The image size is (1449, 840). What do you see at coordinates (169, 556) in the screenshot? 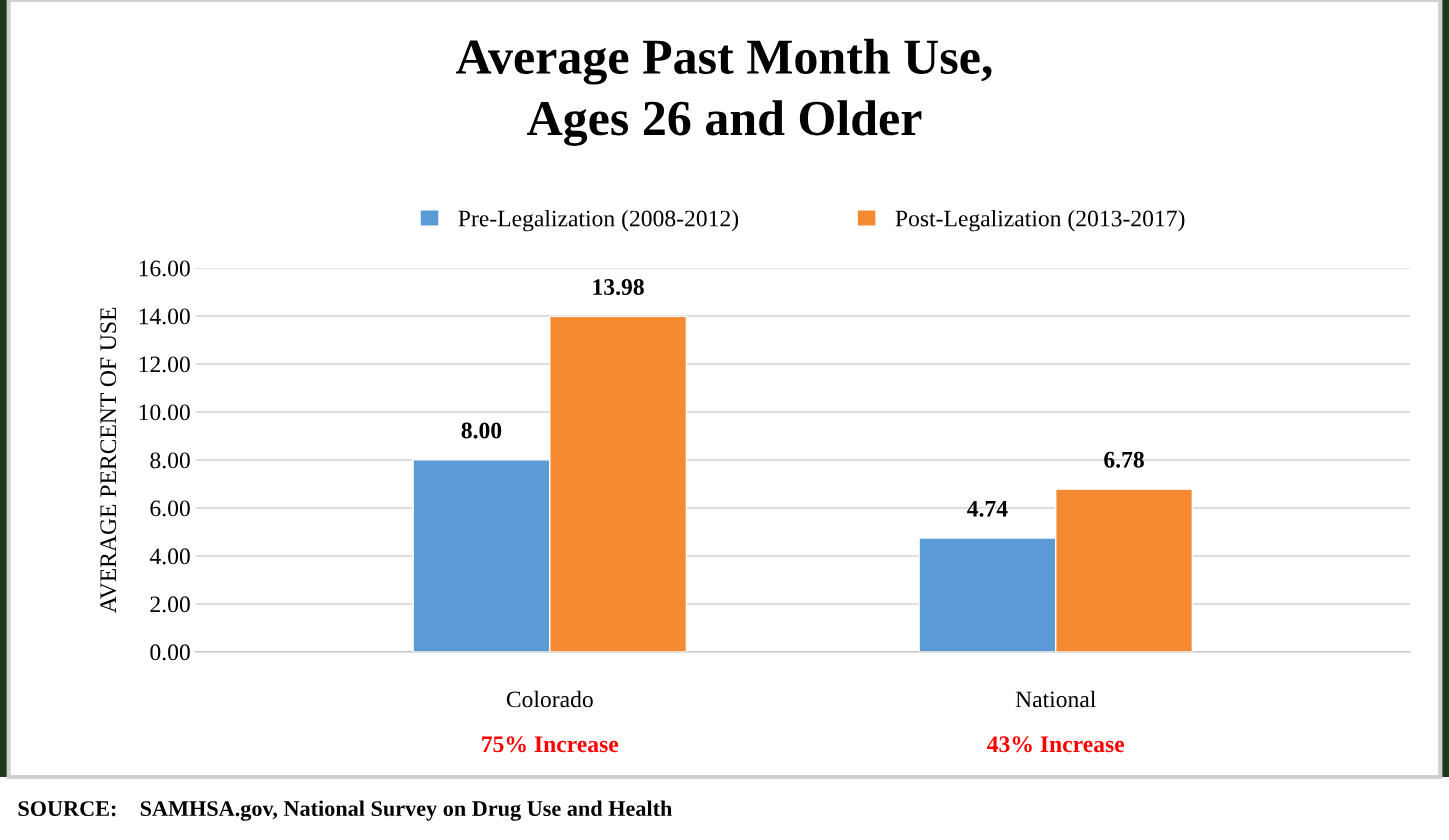
I see `y-tick-label: 4.00` at bounding box center [169, 556].